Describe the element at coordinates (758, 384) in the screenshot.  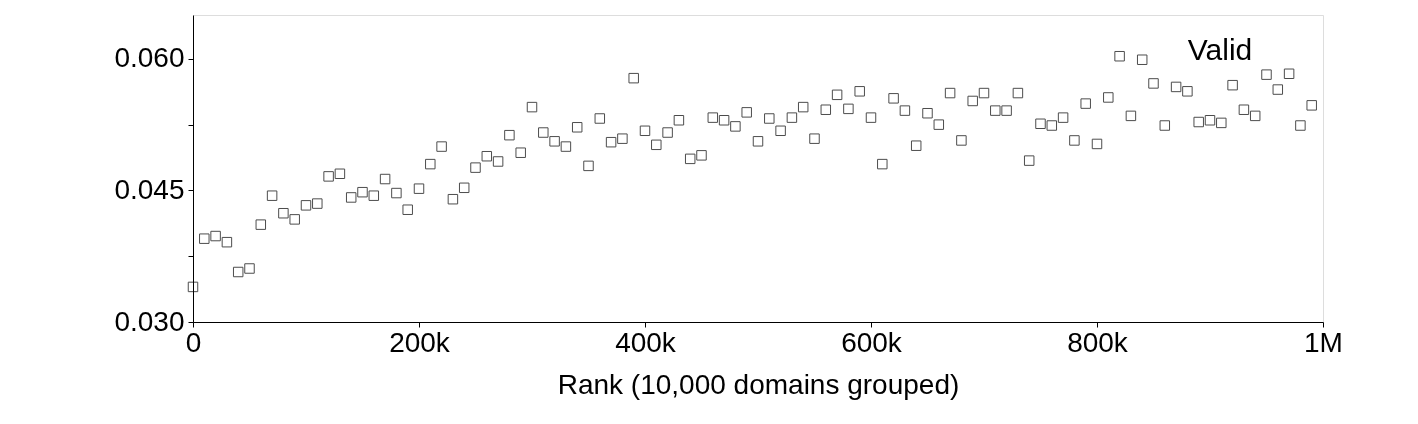
I see `x-axis-title: Rank (10,000 domains grouped)` at that location.